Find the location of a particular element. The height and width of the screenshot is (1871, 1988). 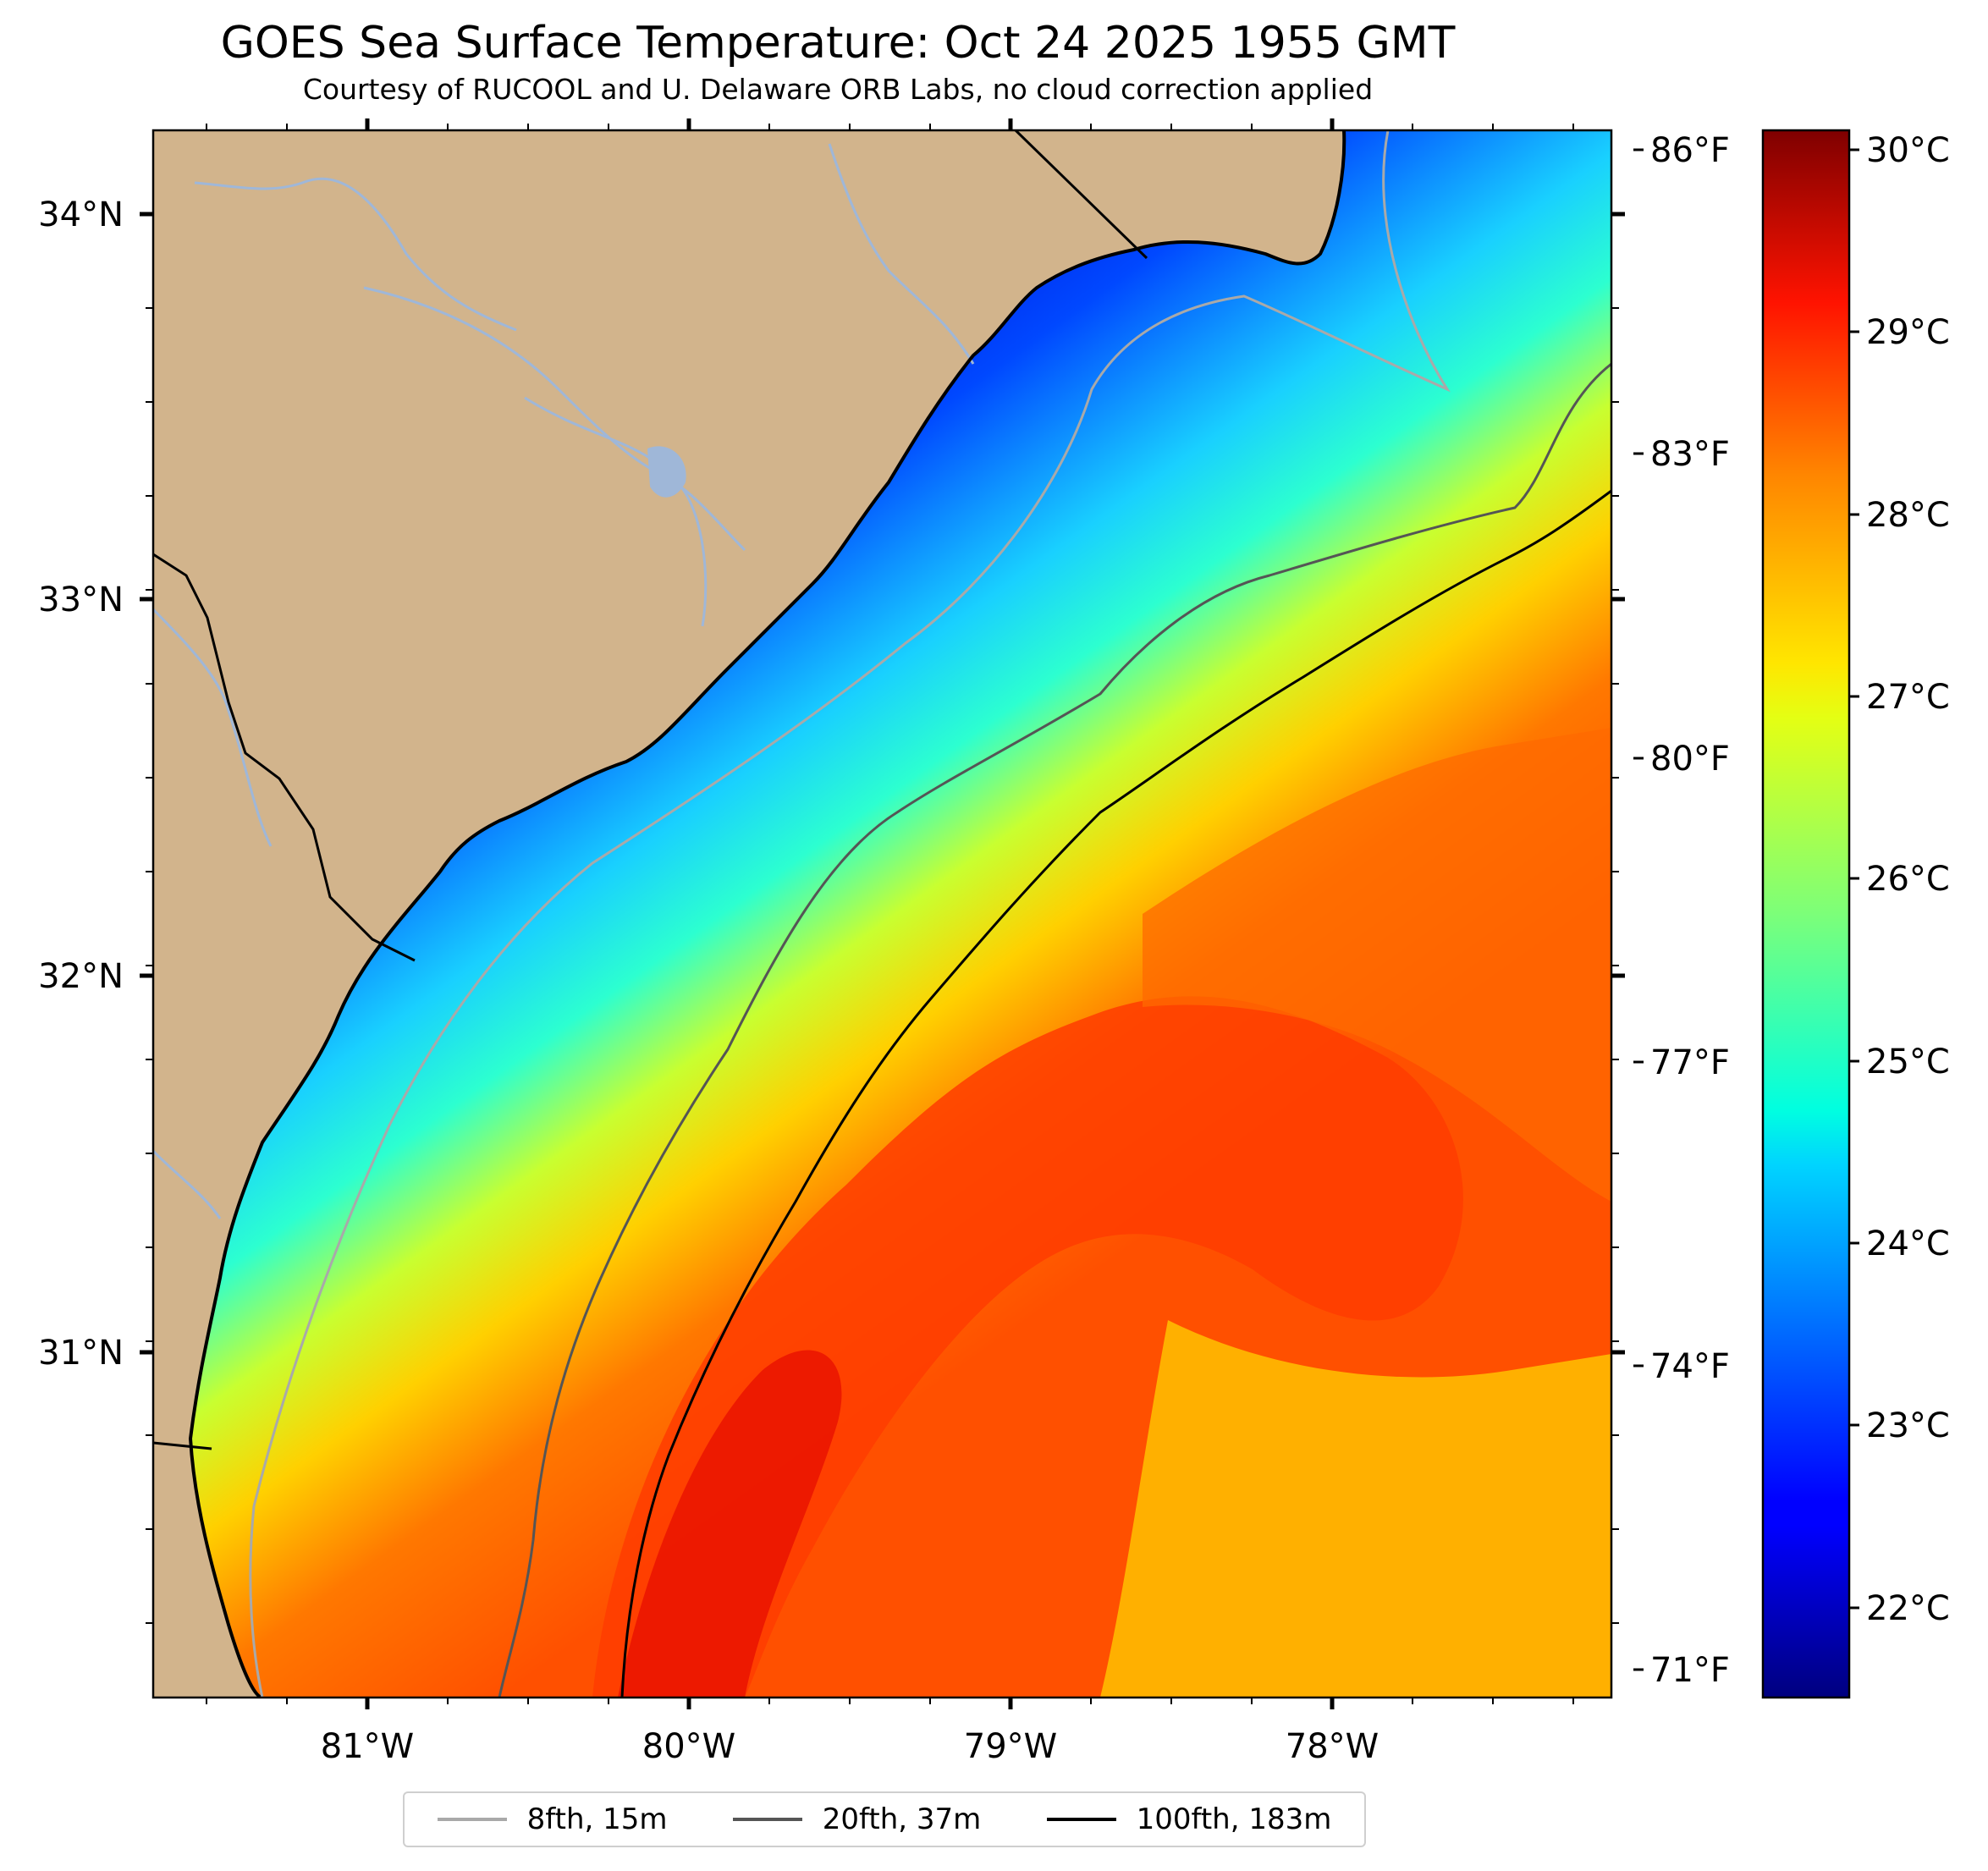

lon-label-78: 78°W is located at coordinates (1332, 1747).